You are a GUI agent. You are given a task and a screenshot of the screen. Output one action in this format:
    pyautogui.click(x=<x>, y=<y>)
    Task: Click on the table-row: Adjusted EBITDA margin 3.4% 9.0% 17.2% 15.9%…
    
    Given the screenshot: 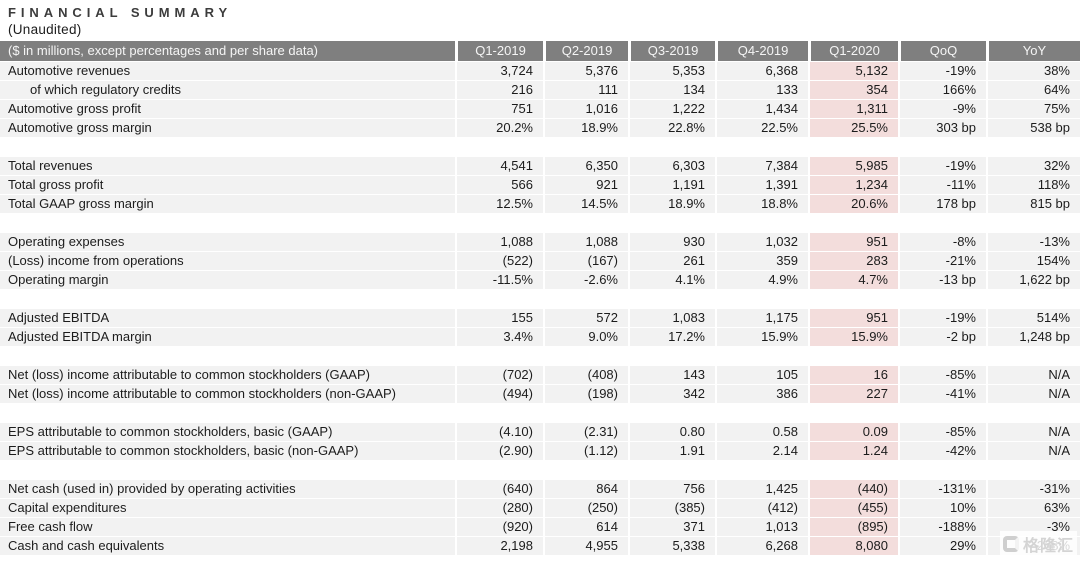 What is the action you would take?
    pyautogui.click(x=540, y=337)
    